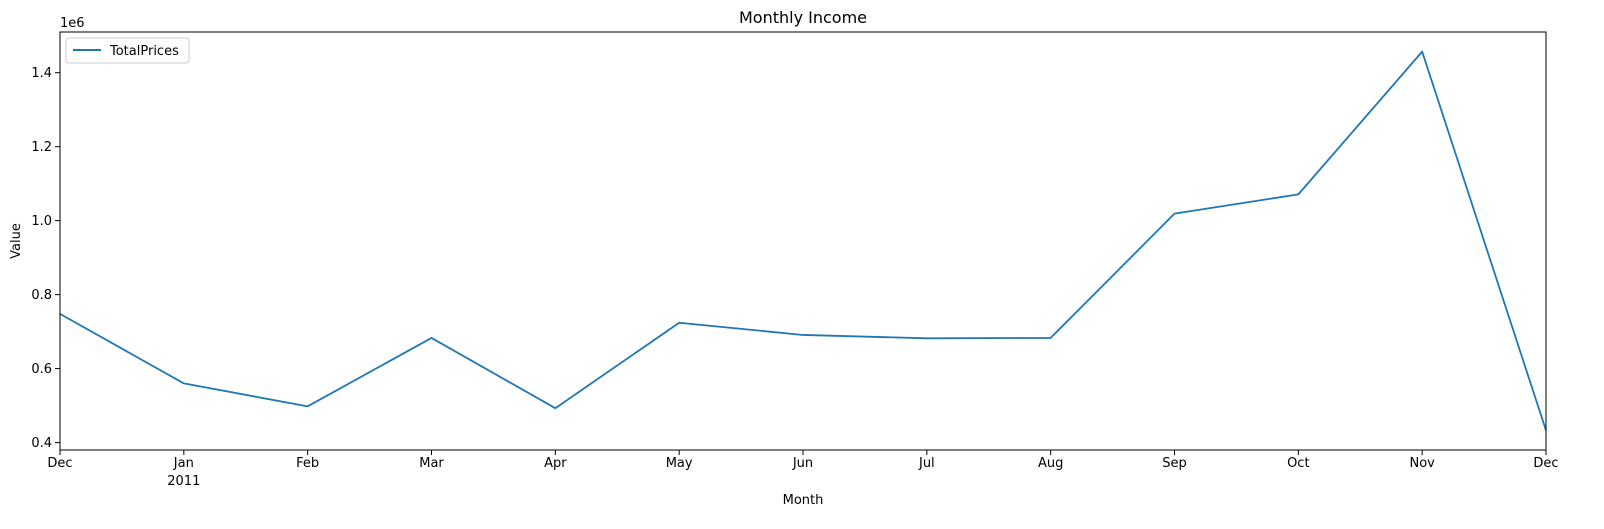 Image resolution: width=1604 pixels, height=529 pixels. What do you see at coordinates (183, 481) in the screenshot?
I see `x-tick-year-label: 2011` at bounding box center [183, 481].